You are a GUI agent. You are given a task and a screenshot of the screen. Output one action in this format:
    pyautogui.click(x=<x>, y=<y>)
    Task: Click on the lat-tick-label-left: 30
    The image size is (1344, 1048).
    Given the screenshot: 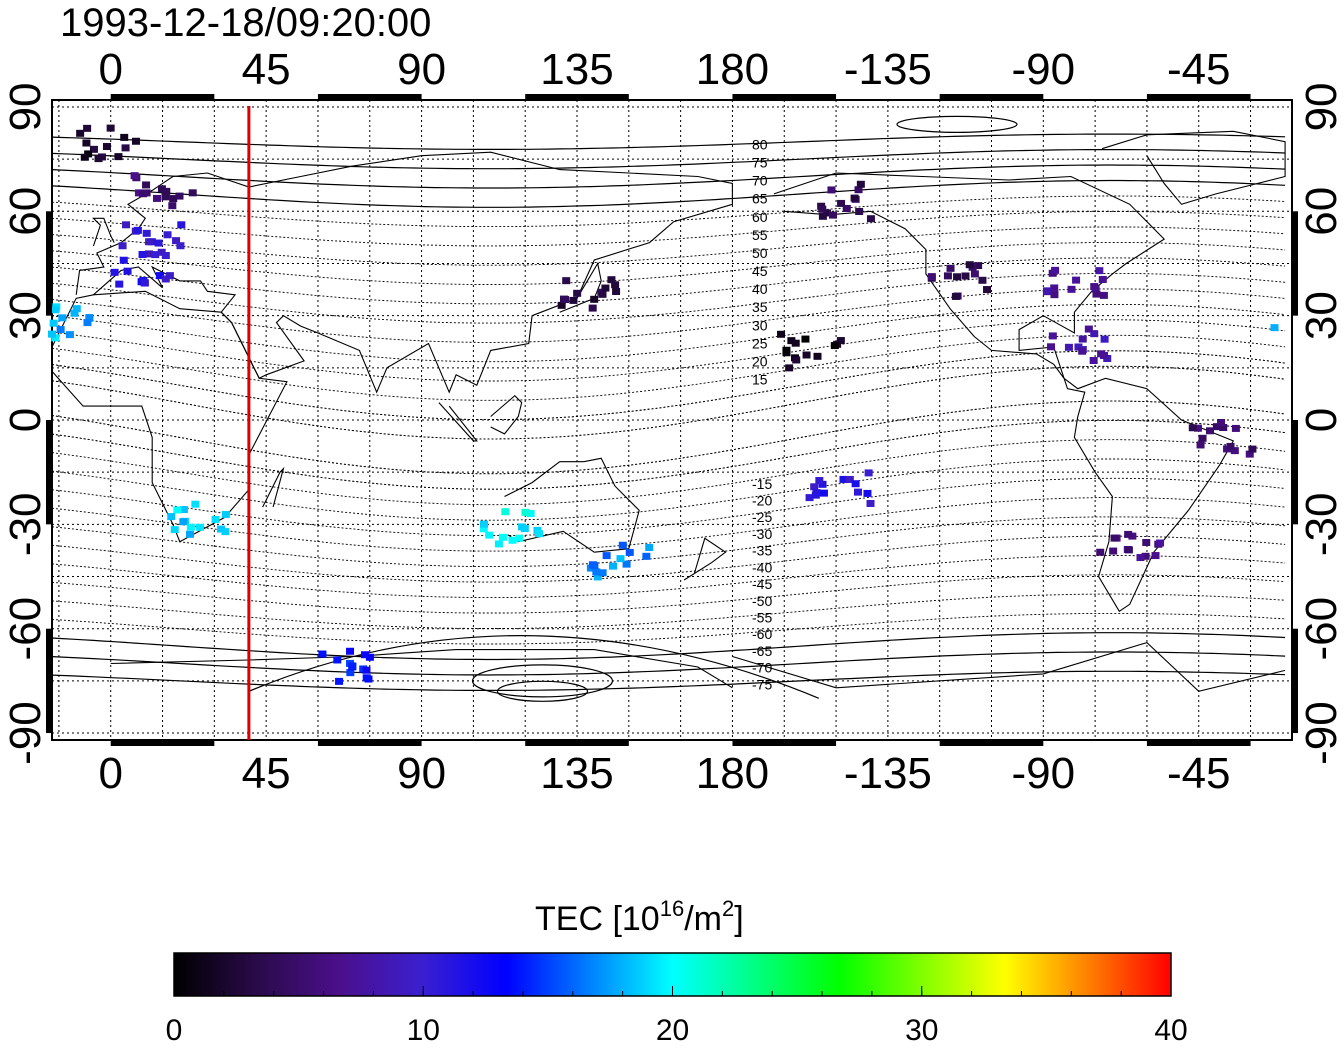 What is the action you would take?
    pyautogui.click(x=25, y=315)
    